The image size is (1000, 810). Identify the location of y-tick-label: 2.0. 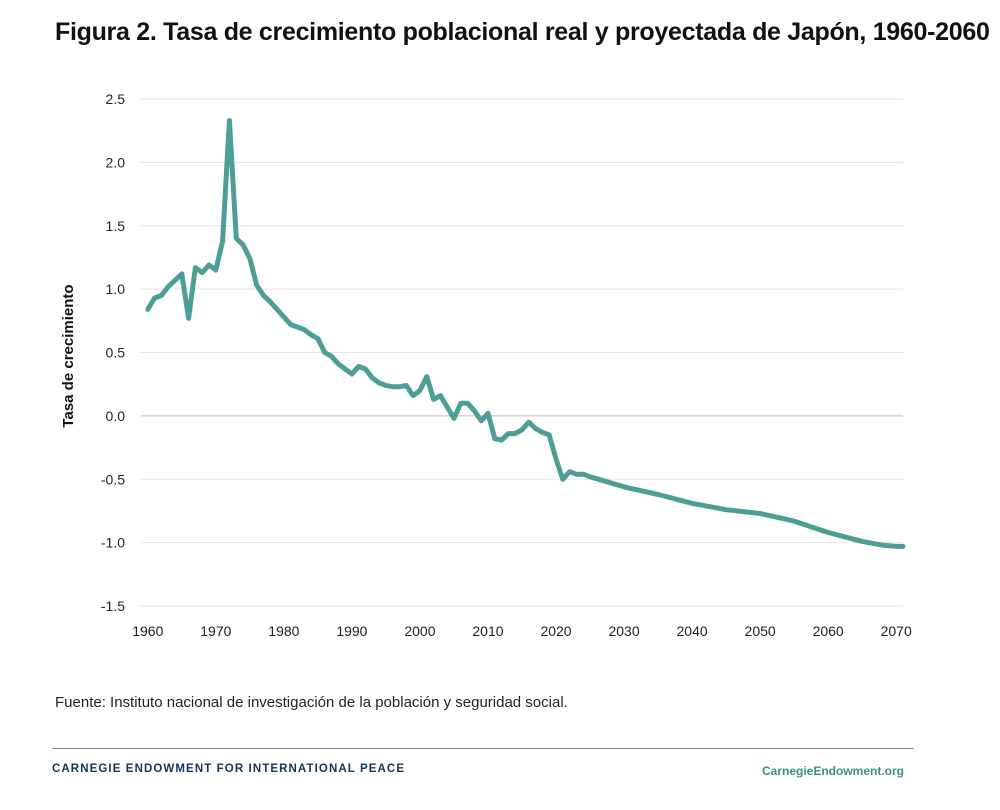
(116, 162).